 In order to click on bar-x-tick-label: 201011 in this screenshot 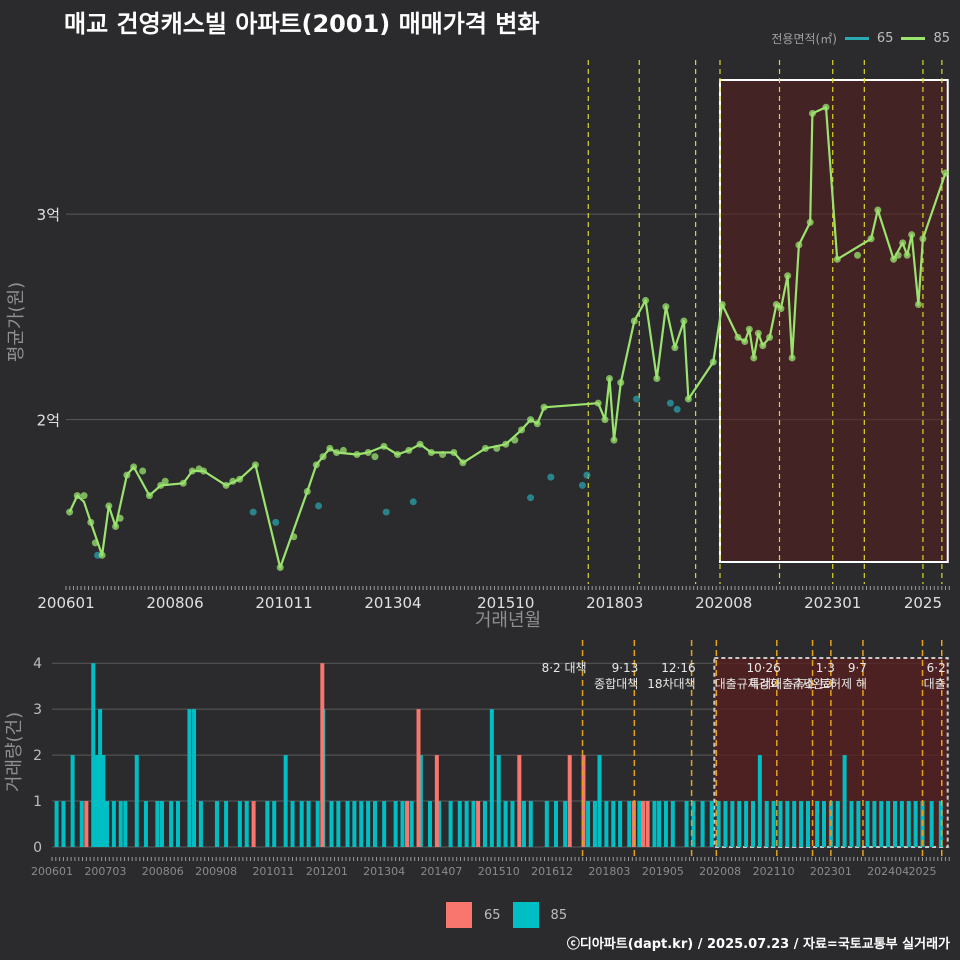, I will do `click(273, 871)`.